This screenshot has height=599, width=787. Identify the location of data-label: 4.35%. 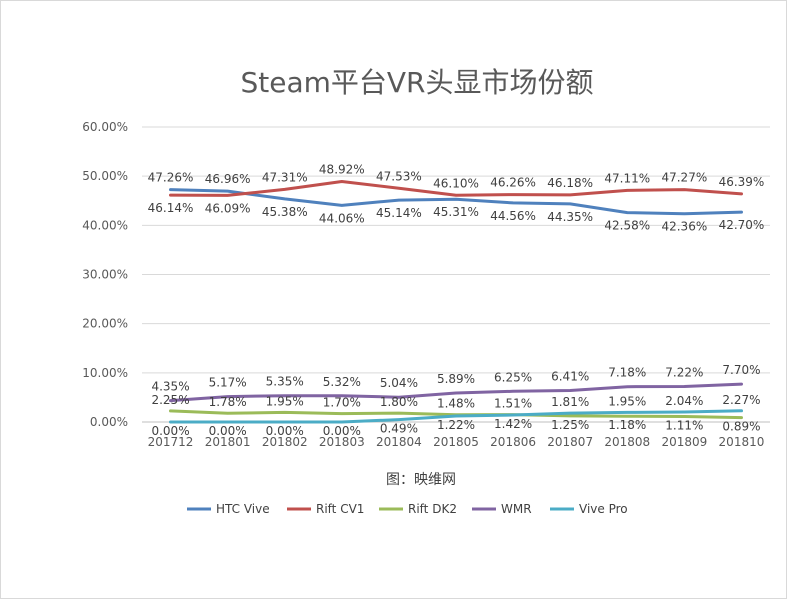
(170, 387).